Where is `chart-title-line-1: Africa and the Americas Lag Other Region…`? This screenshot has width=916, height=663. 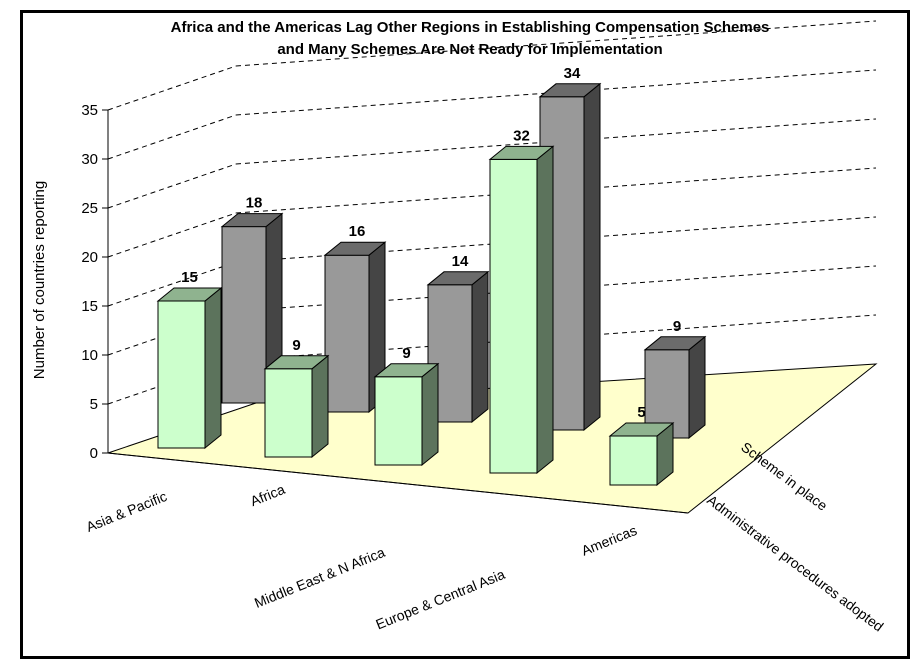 chart-title-line-1: Africa and the Americas Lag Other Region… is located at coordinates (470, 27).